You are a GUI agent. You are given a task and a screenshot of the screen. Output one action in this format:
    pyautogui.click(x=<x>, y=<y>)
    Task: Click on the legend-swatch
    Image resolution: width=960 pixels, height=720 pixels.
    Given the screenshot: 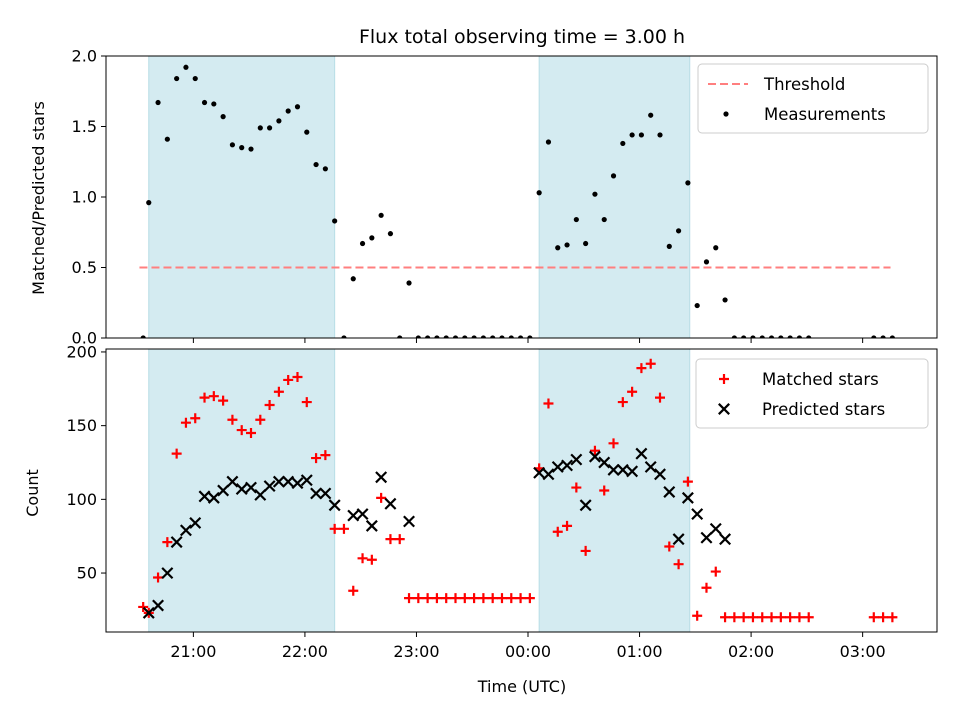 What is the action you would take?
    pyautogui.click(x=726, y=114)
    